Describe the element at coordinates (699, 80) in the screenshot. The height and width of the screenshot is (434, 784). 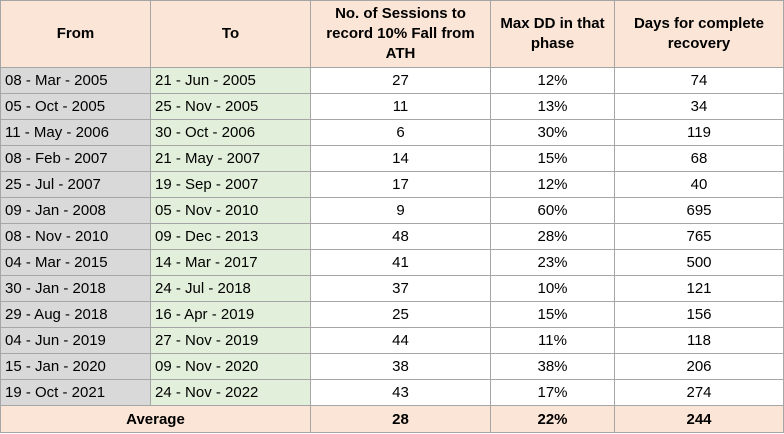
I see `recovery-days-cell: 74` at that location.